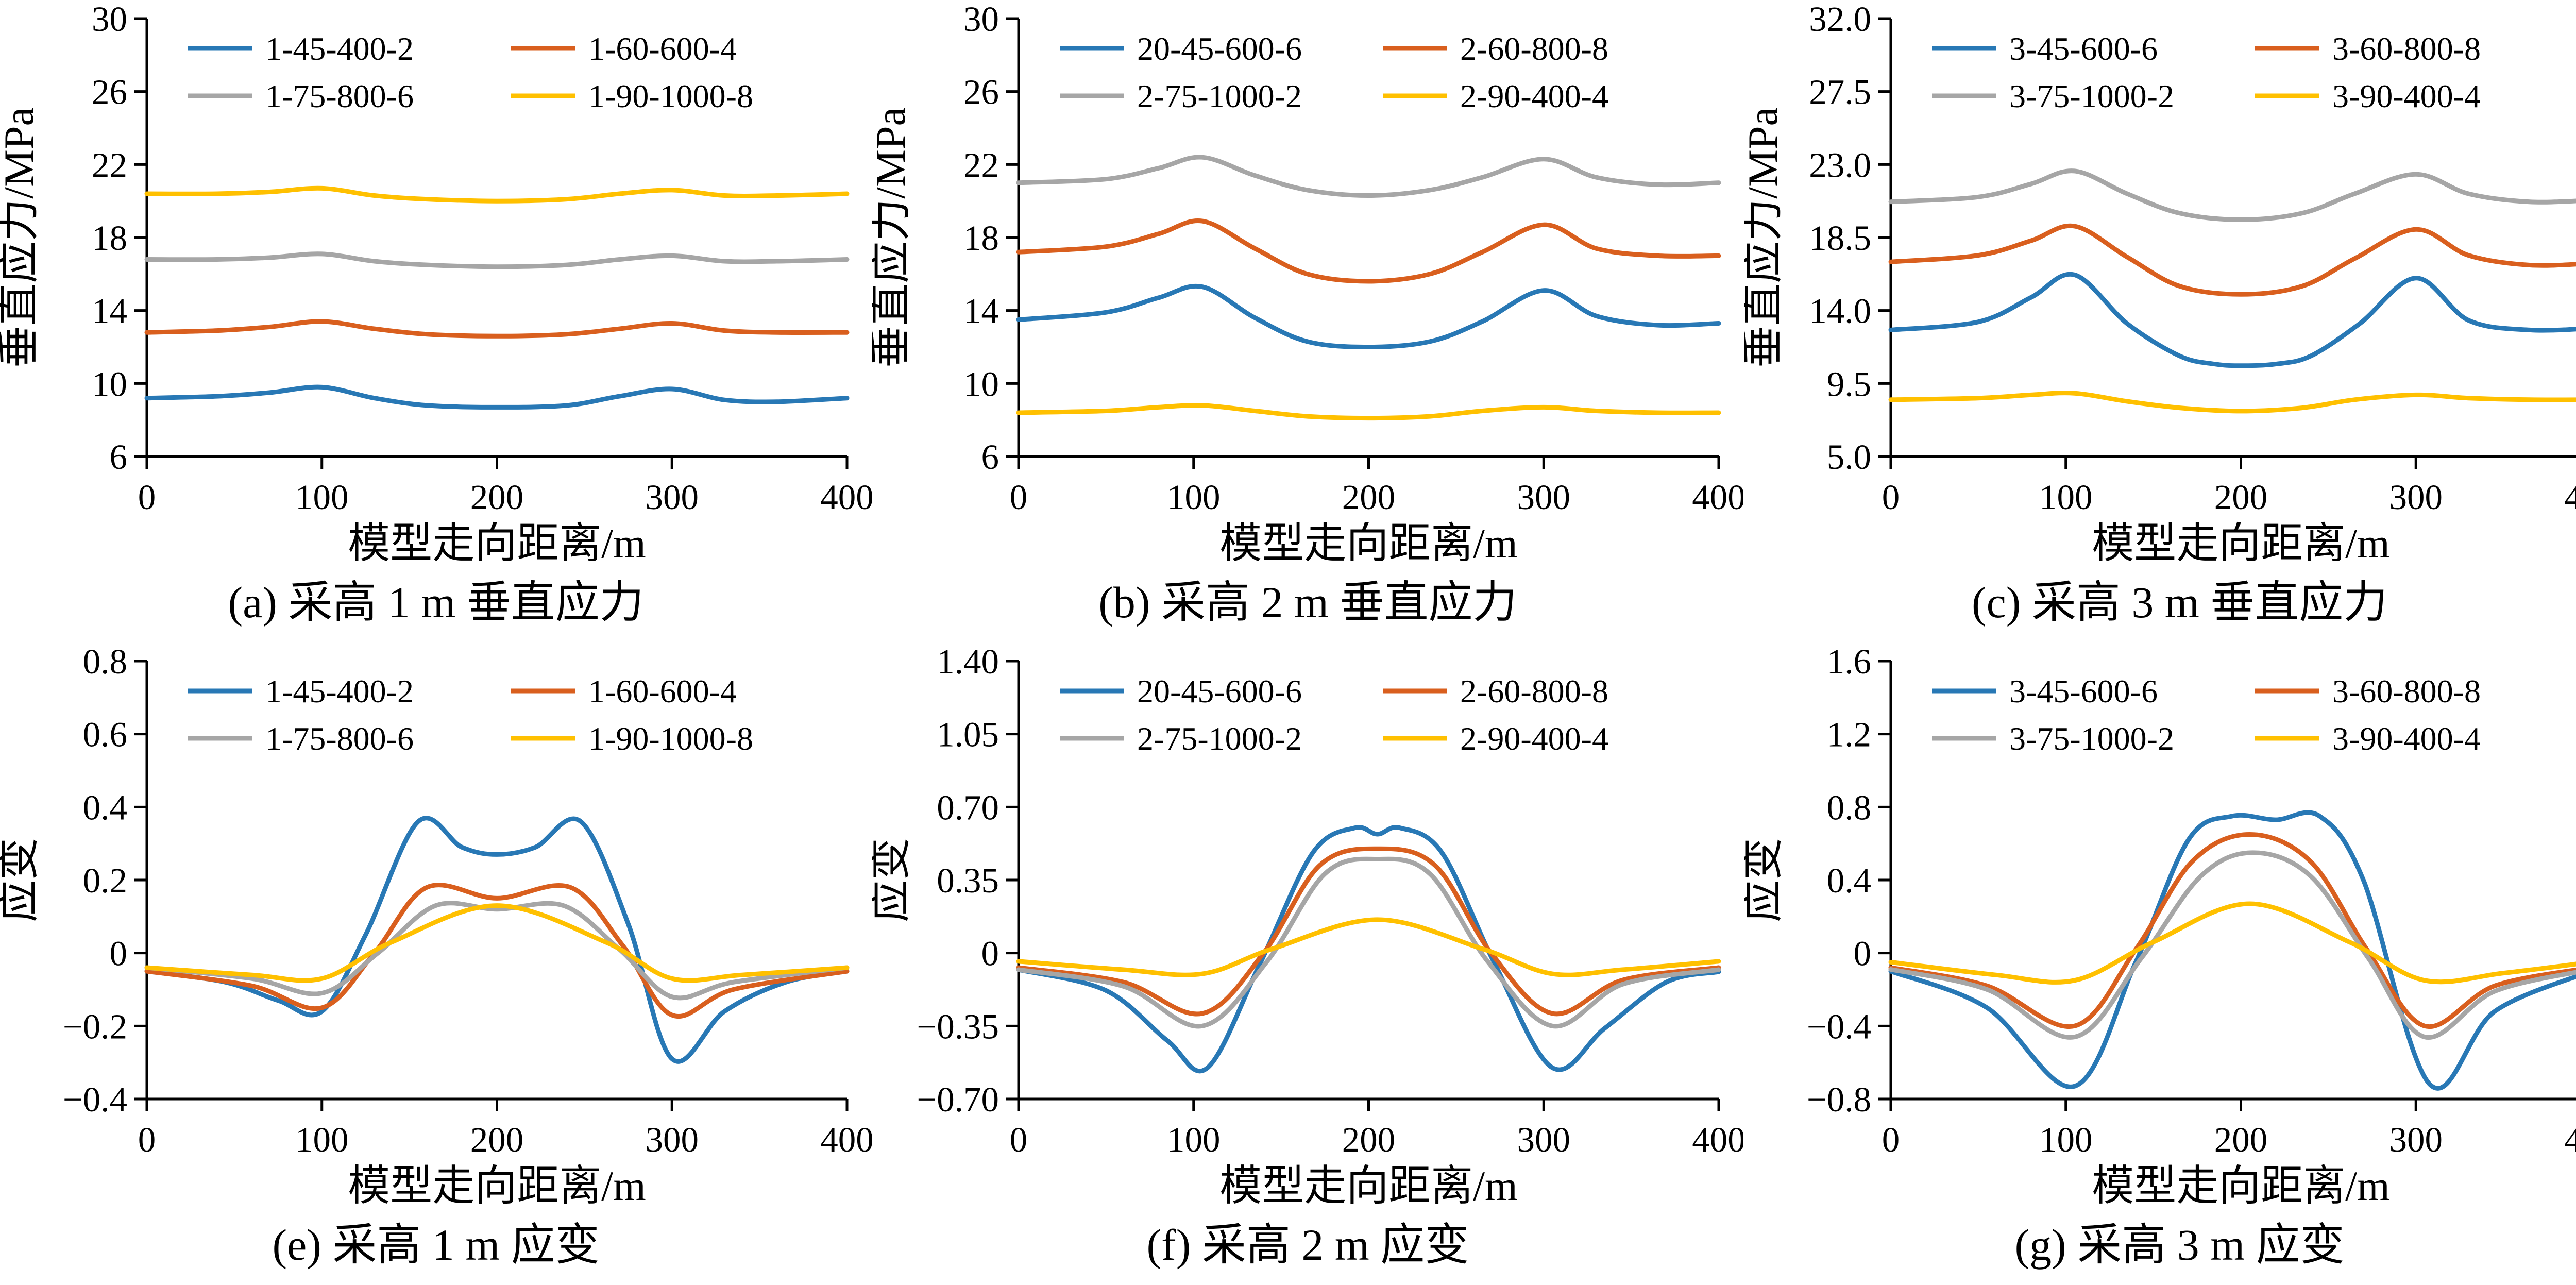 This screenshot has height=1285, width=2576. Describe the element at coordinates (981, 21) in the screenshot. I see `svg-text: 30` at that location.